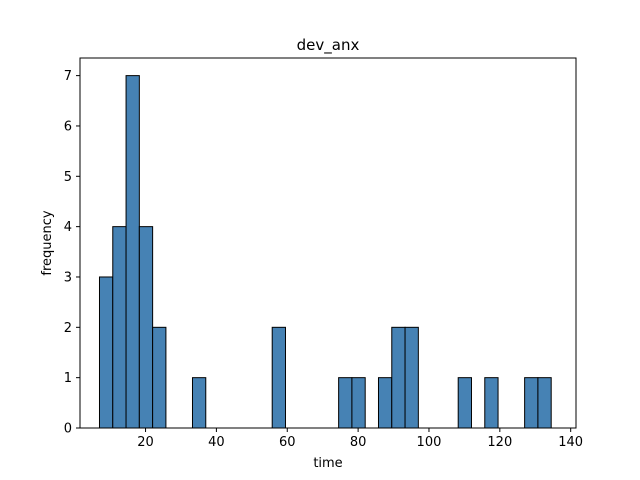  I want to click on x-axis-ticks: 20 40 60 80 100 120 140, so click(360, 439).